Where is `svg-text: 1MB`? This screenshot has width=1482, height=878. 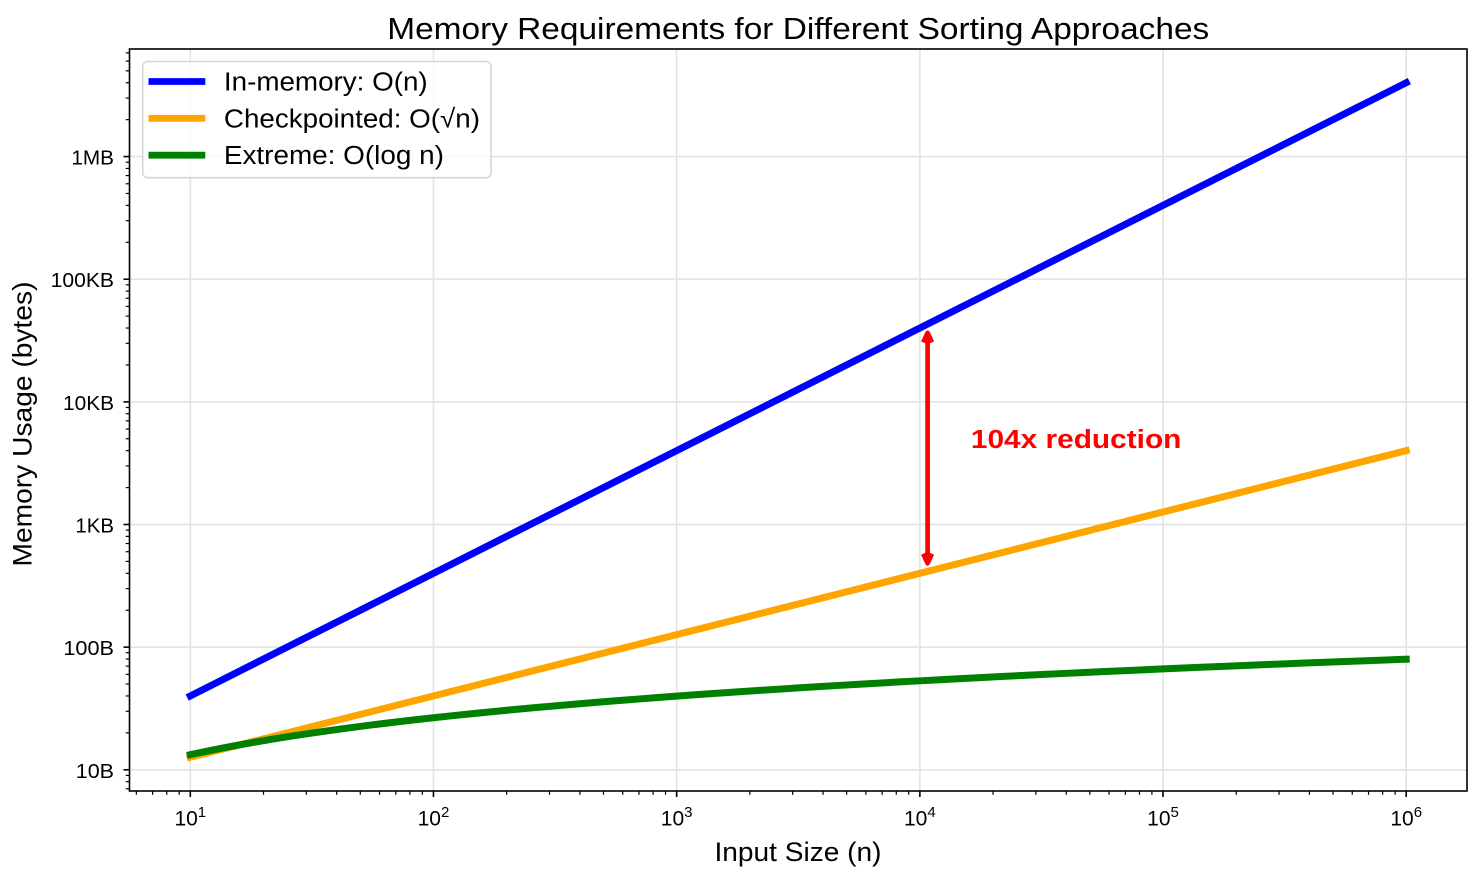 svg-text: 1MB is located at coordinates (92, 158).